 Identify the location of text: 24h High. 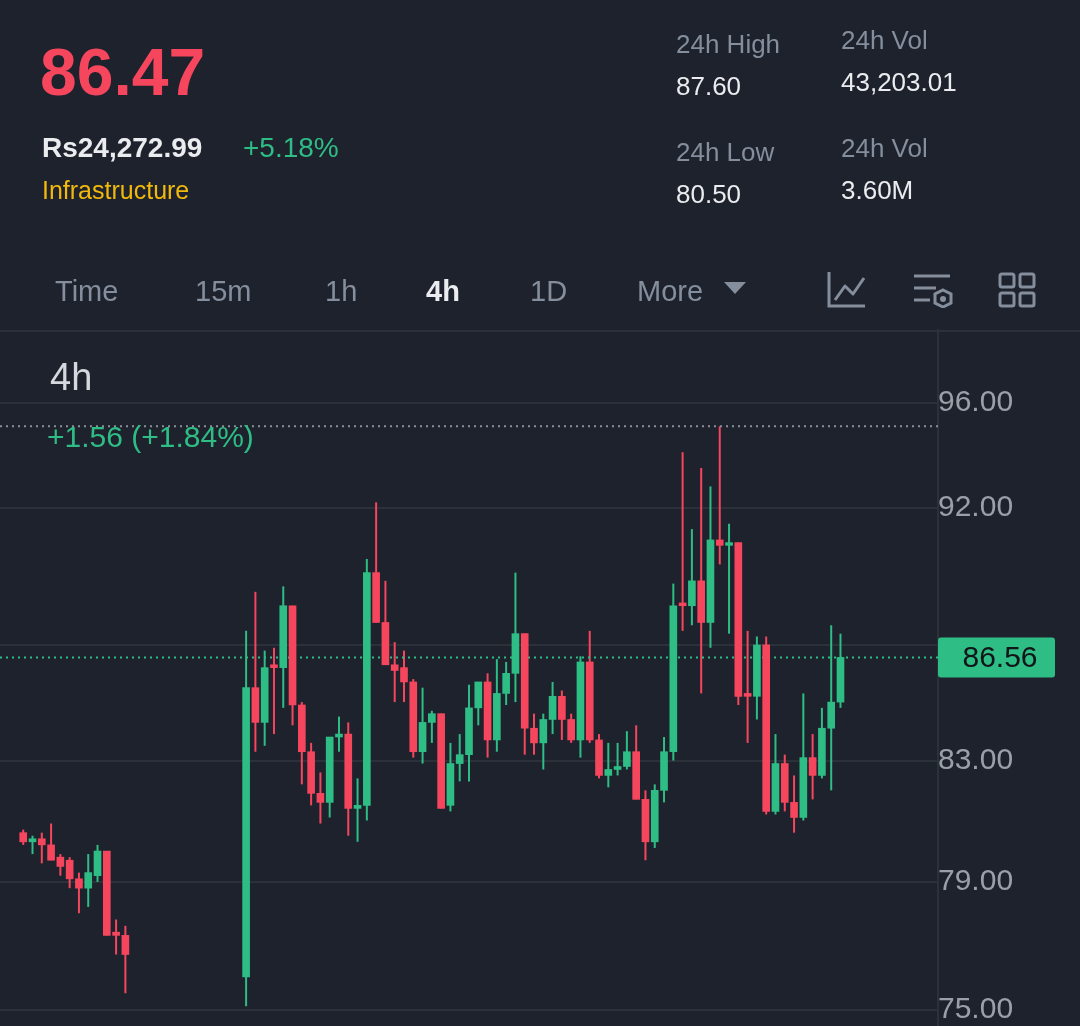
(728, 44).